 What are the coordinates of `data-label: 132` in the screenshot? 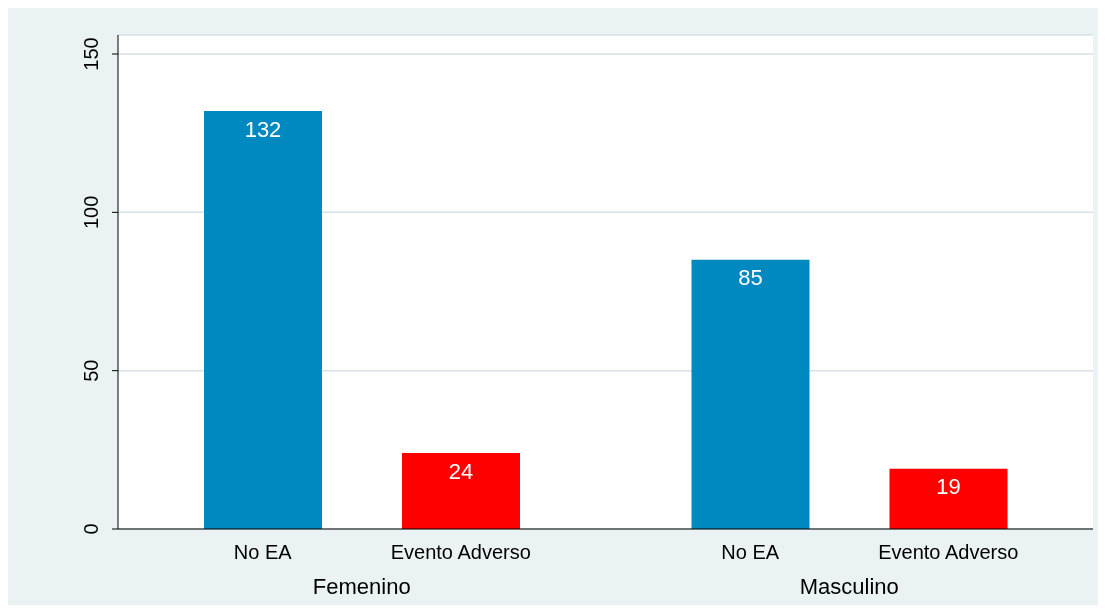 It's located at (263, 129).